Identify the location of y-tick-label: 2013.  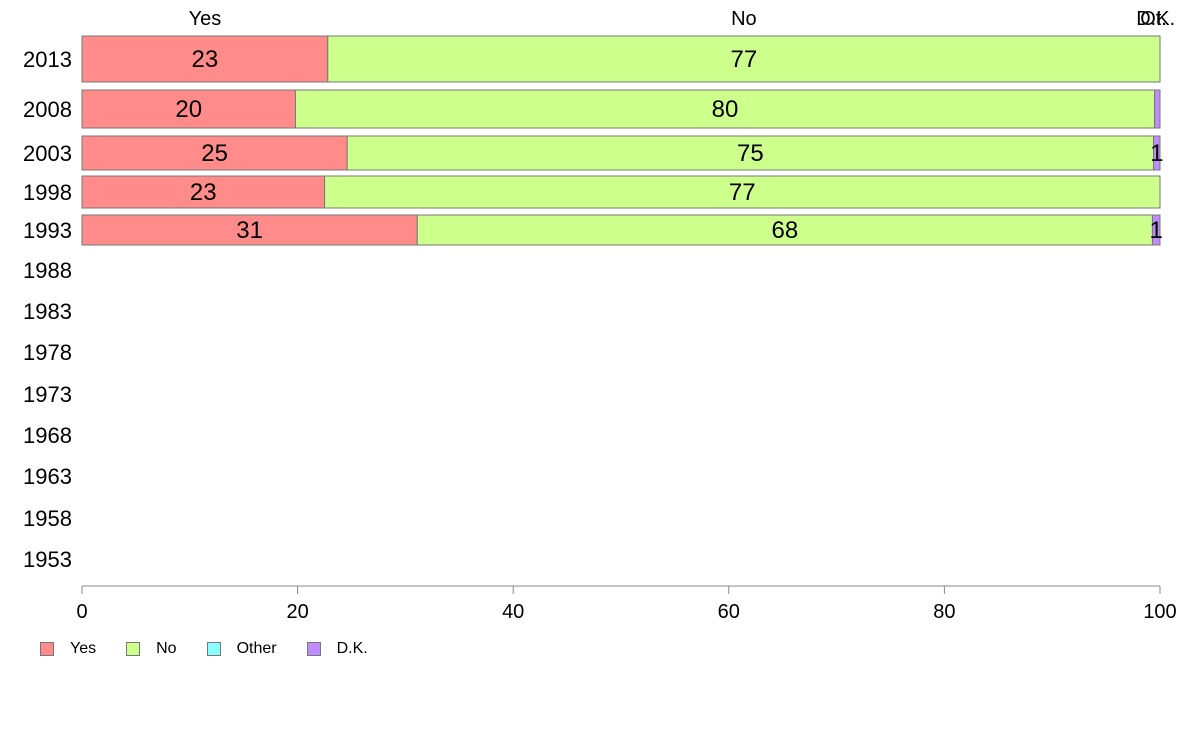
(47, 59).